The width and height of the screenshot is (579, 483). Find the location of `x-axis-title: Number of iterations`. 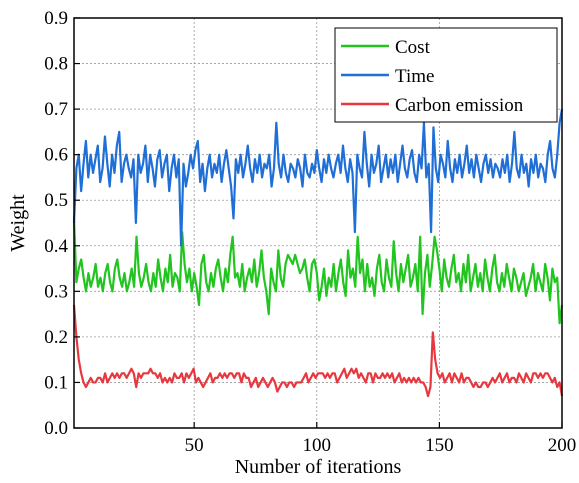

x-axis-title: Number of iterations is located at coordinates (318, 467).